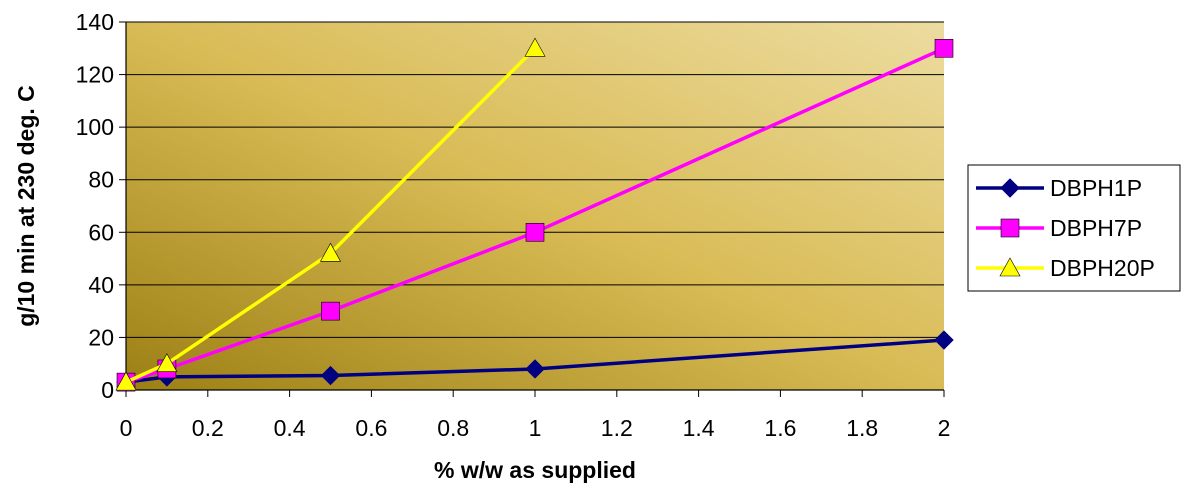  Describe the element at coordinates (126, 428) in the screenshot. I see `x-tick-label: 0` at that location.